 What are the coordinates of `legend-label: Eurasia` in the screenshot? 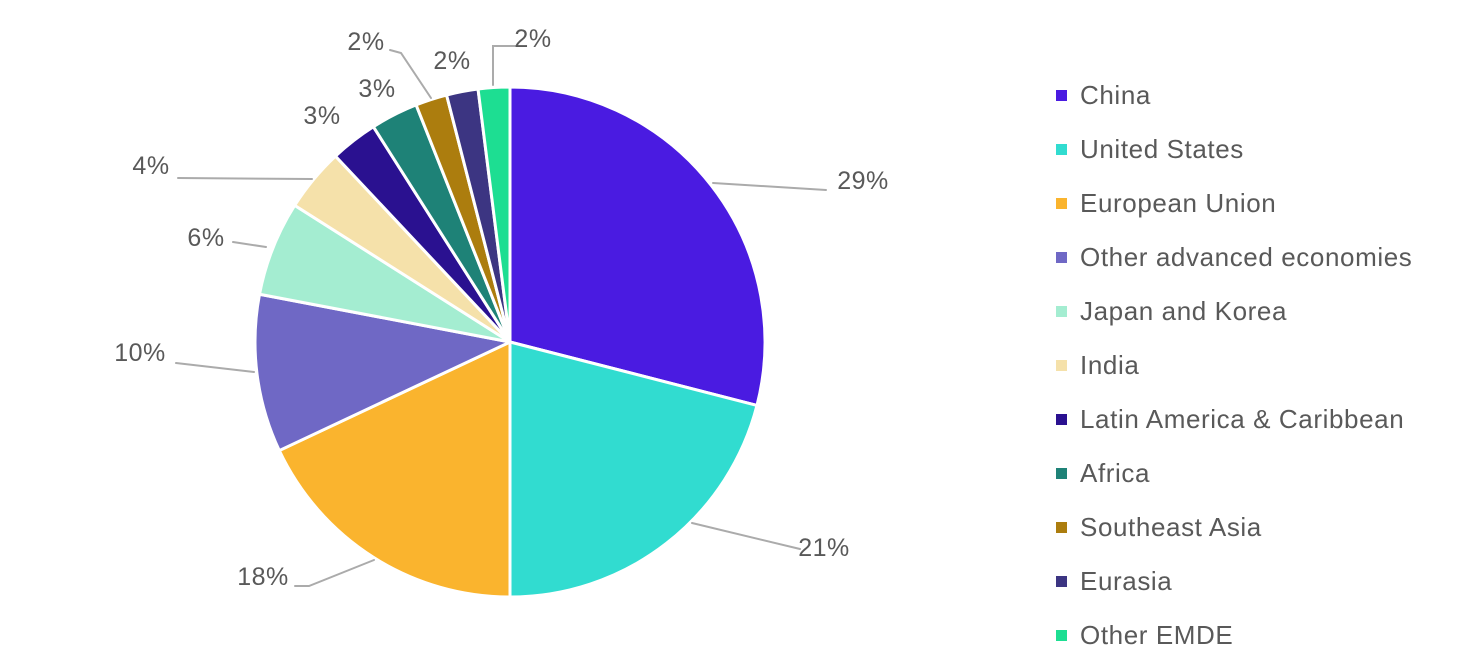 It's located at (1126, 581).